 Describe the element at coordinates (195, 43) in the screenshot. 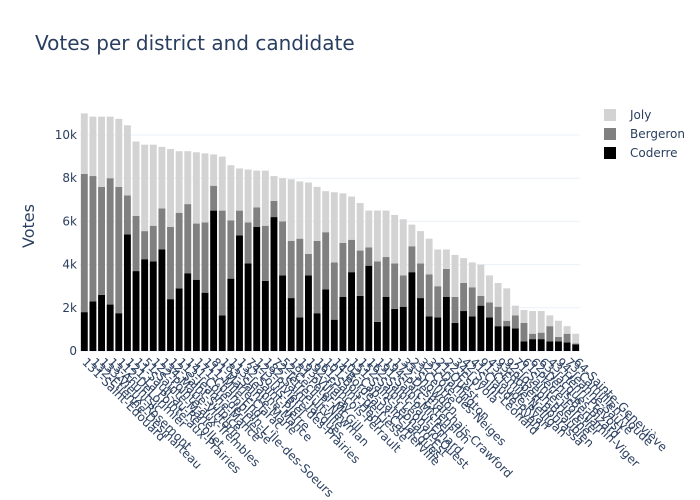

I see `chart-title: Votes per district and candidate` at that location.